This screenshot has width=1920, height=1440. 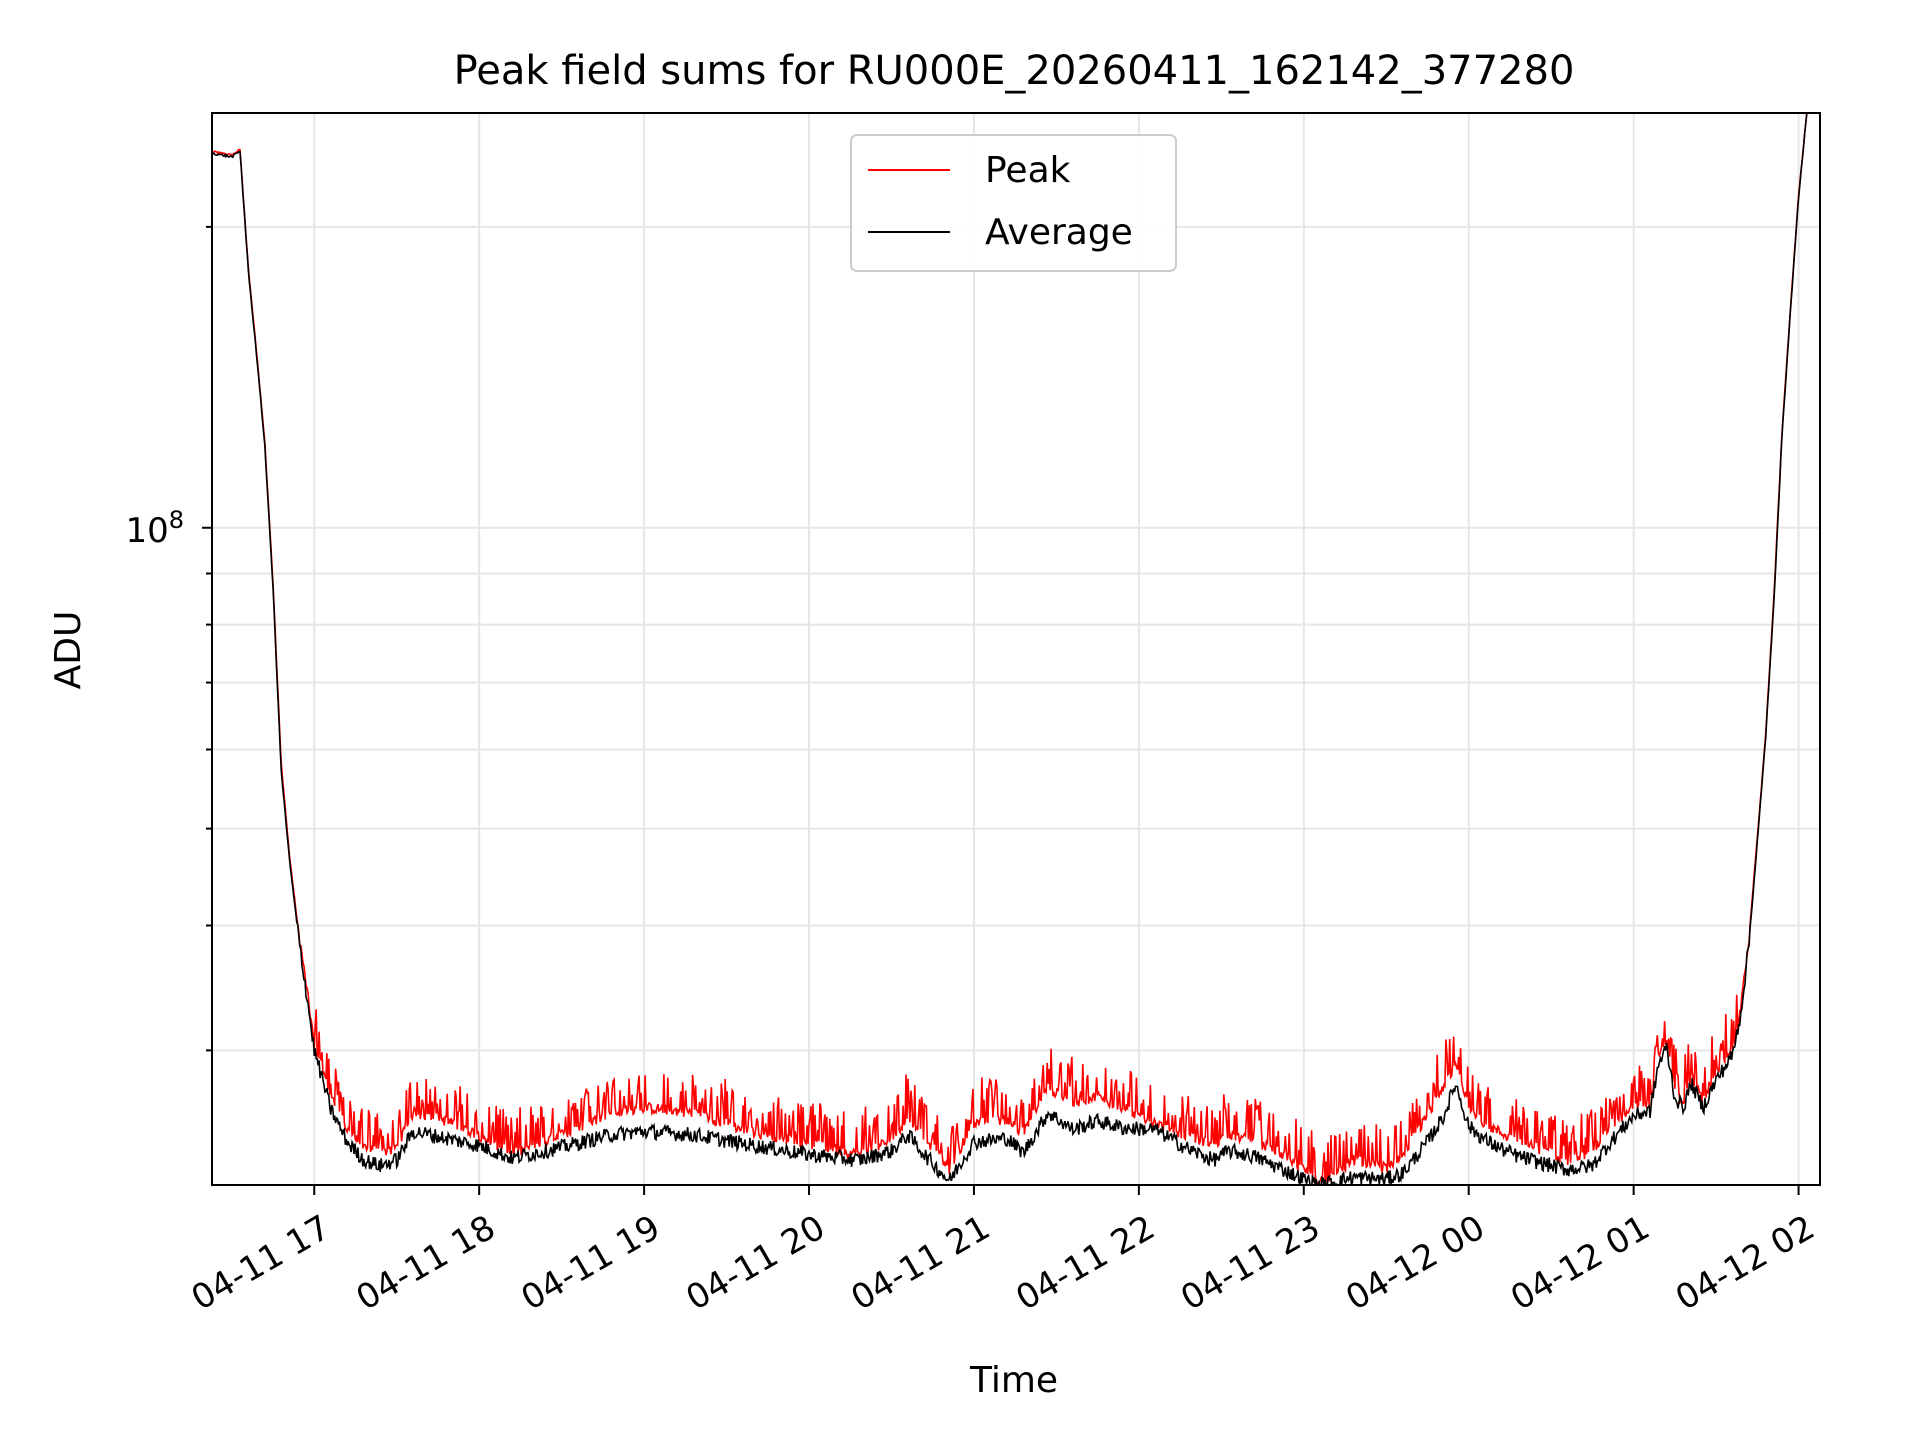 What do you see at coordinates (68, 650) in the screenshot?
I see `y-axis-label: ADU` at bounding box center [68, 650].